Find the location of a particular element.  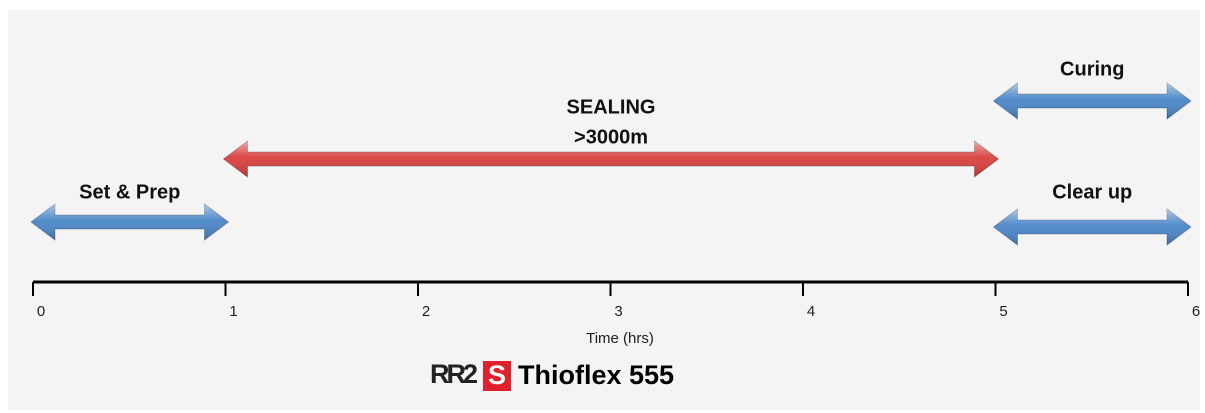

phase-label: Curing is located at coordinates (1092, 69).